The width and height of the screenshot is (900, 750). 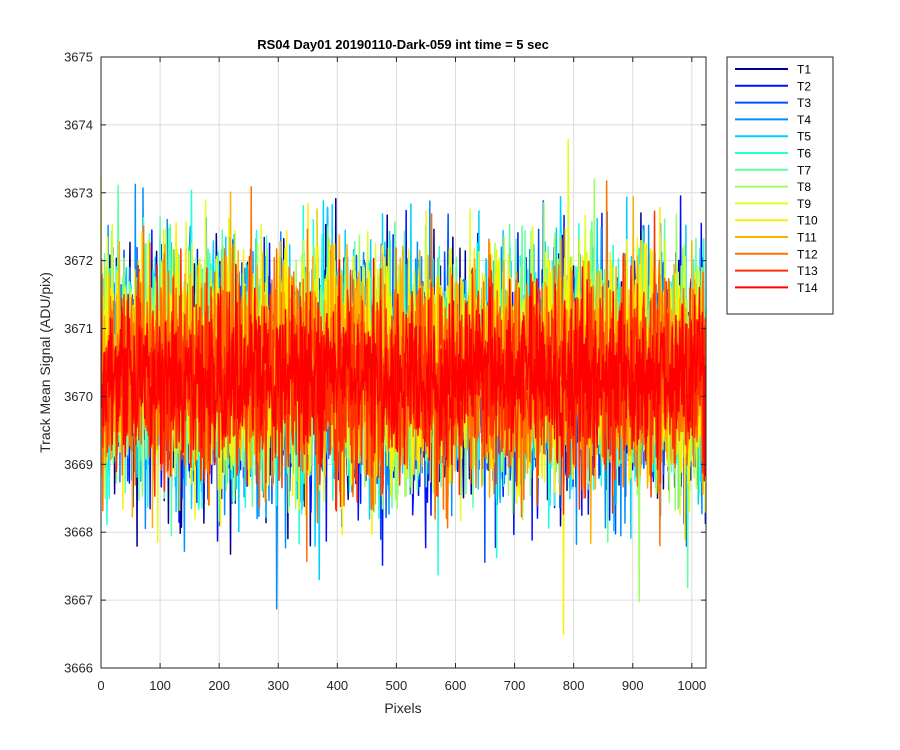 I want to click on y-tick-label: 3671, so click(x=78, y=328).